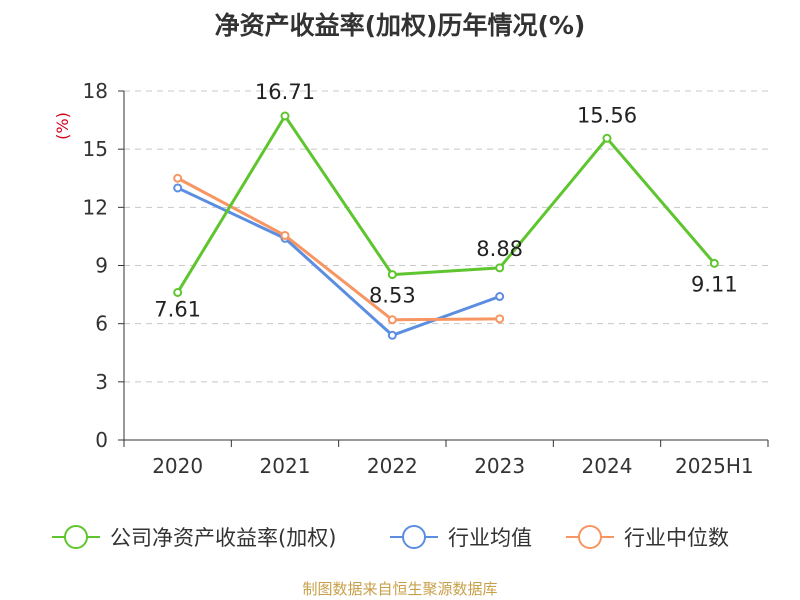 Image resolution: width=800 pixels, height=600 pixels. I want to click on data-label: 15.56, so click(607, 115).